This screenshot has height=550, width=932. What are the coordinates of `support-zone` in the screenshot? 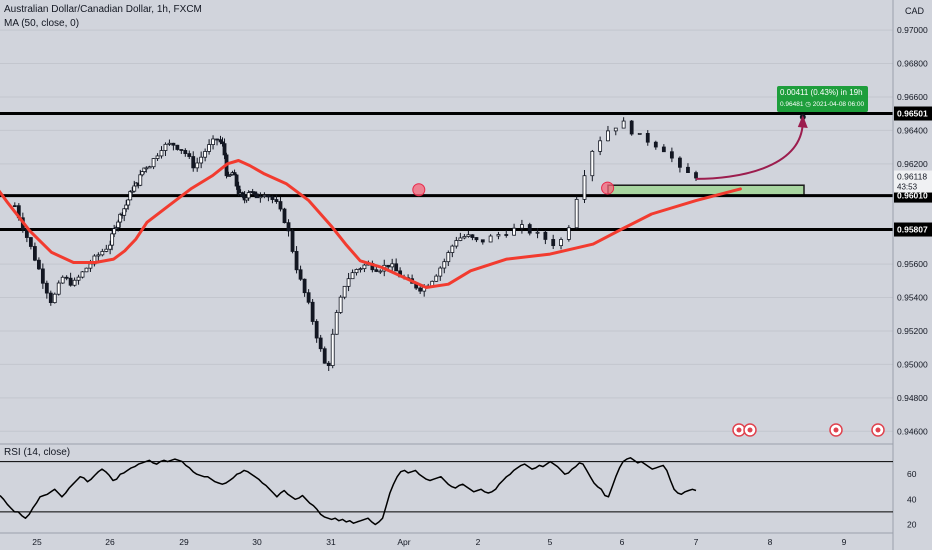 It's located at (706, 190).